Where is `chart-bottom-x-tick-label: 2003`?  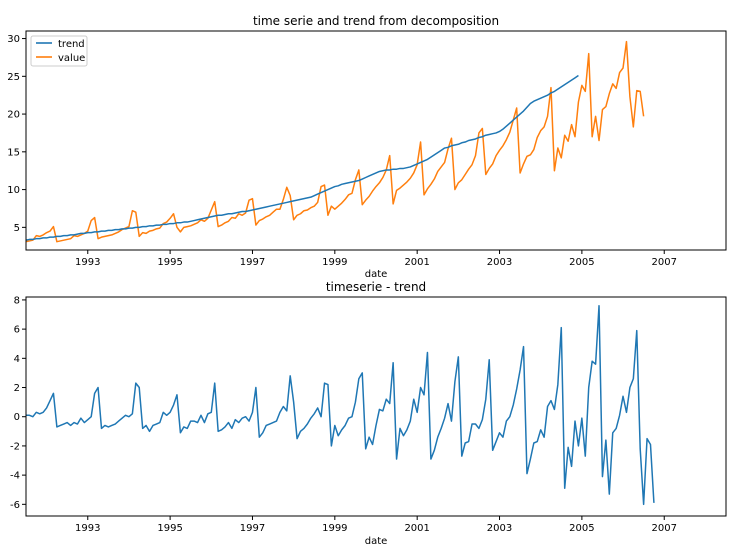
chart-bottom-x-tick-label: 2003 is located at coordinates (499, 528).